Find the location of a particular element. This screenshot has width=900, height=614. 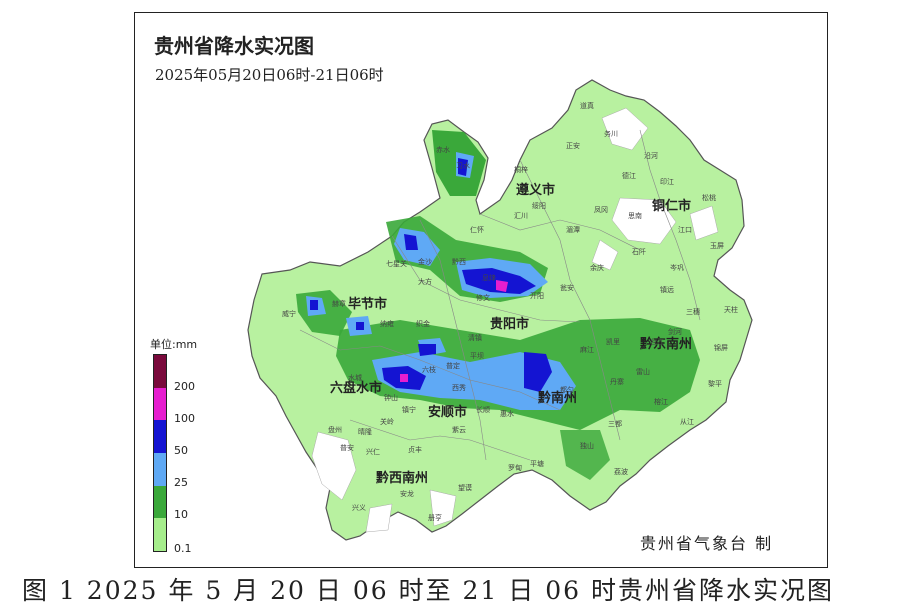

city-label: 遵义市 is located at coordinates (535, 190).